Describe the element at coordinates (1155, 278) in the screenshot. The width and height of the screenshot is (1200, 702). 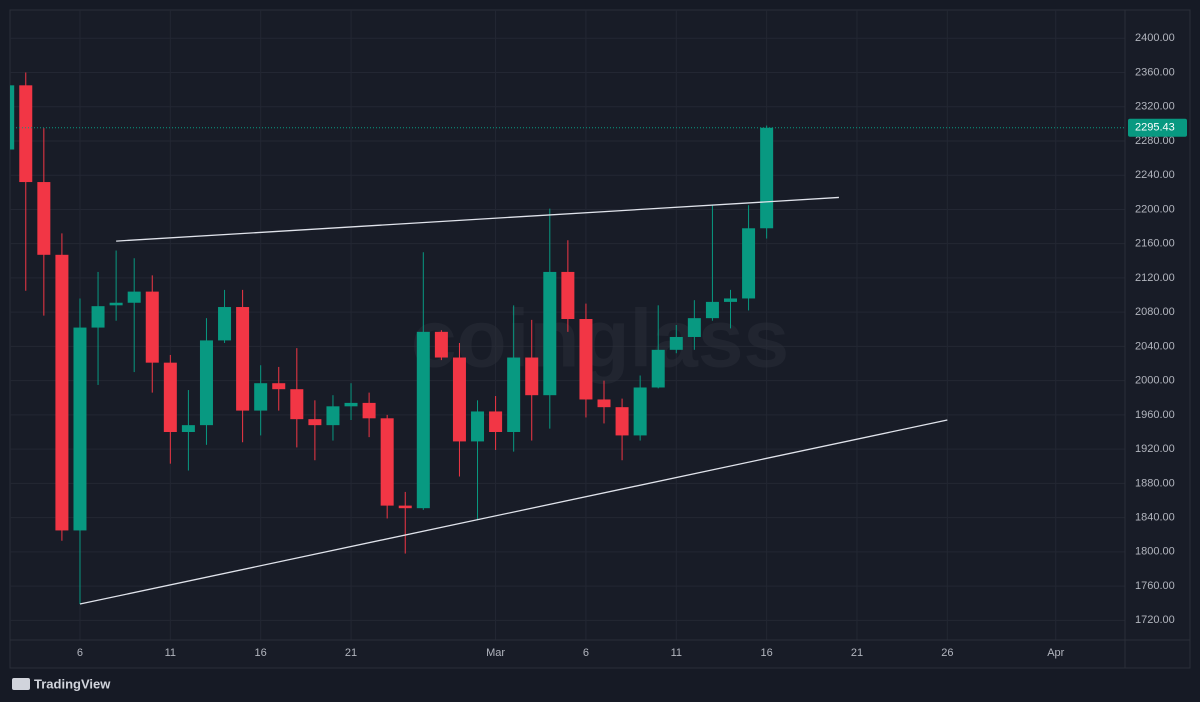
I see `y-tick-label: 2120.00` at that location.